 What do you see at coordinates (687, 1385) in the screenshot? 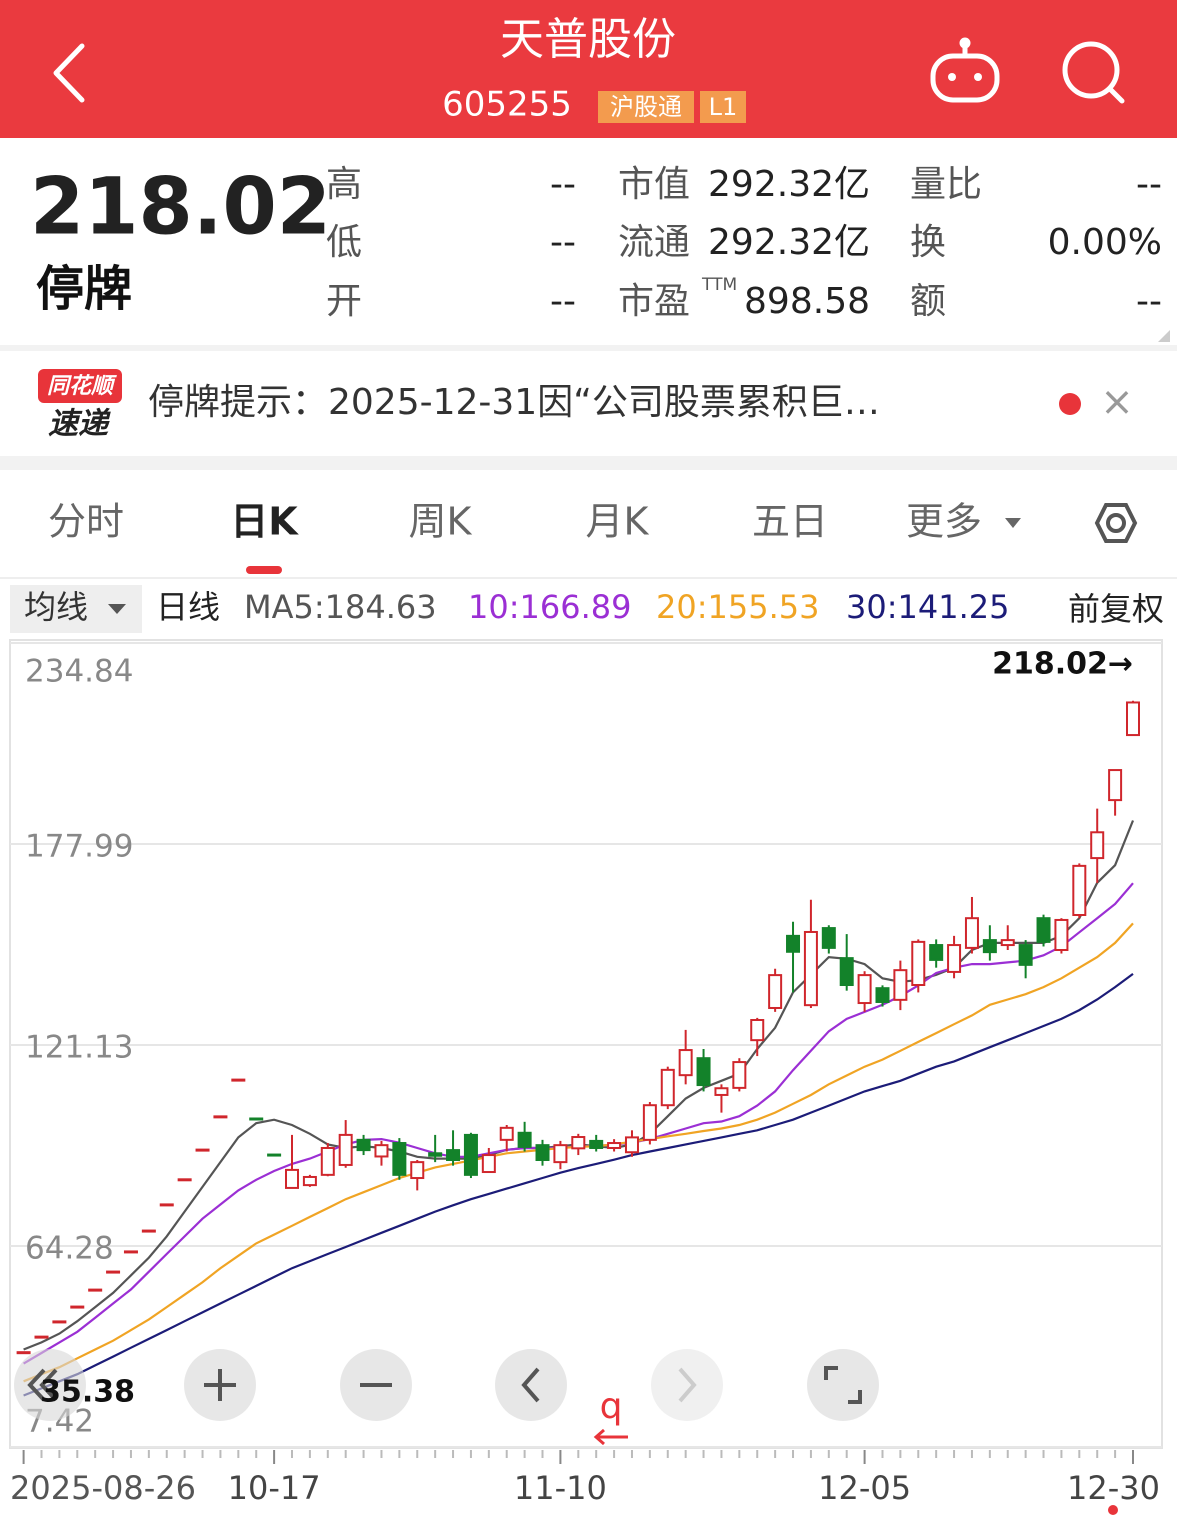
I see `next-button` at bounding box center [687, 1385].